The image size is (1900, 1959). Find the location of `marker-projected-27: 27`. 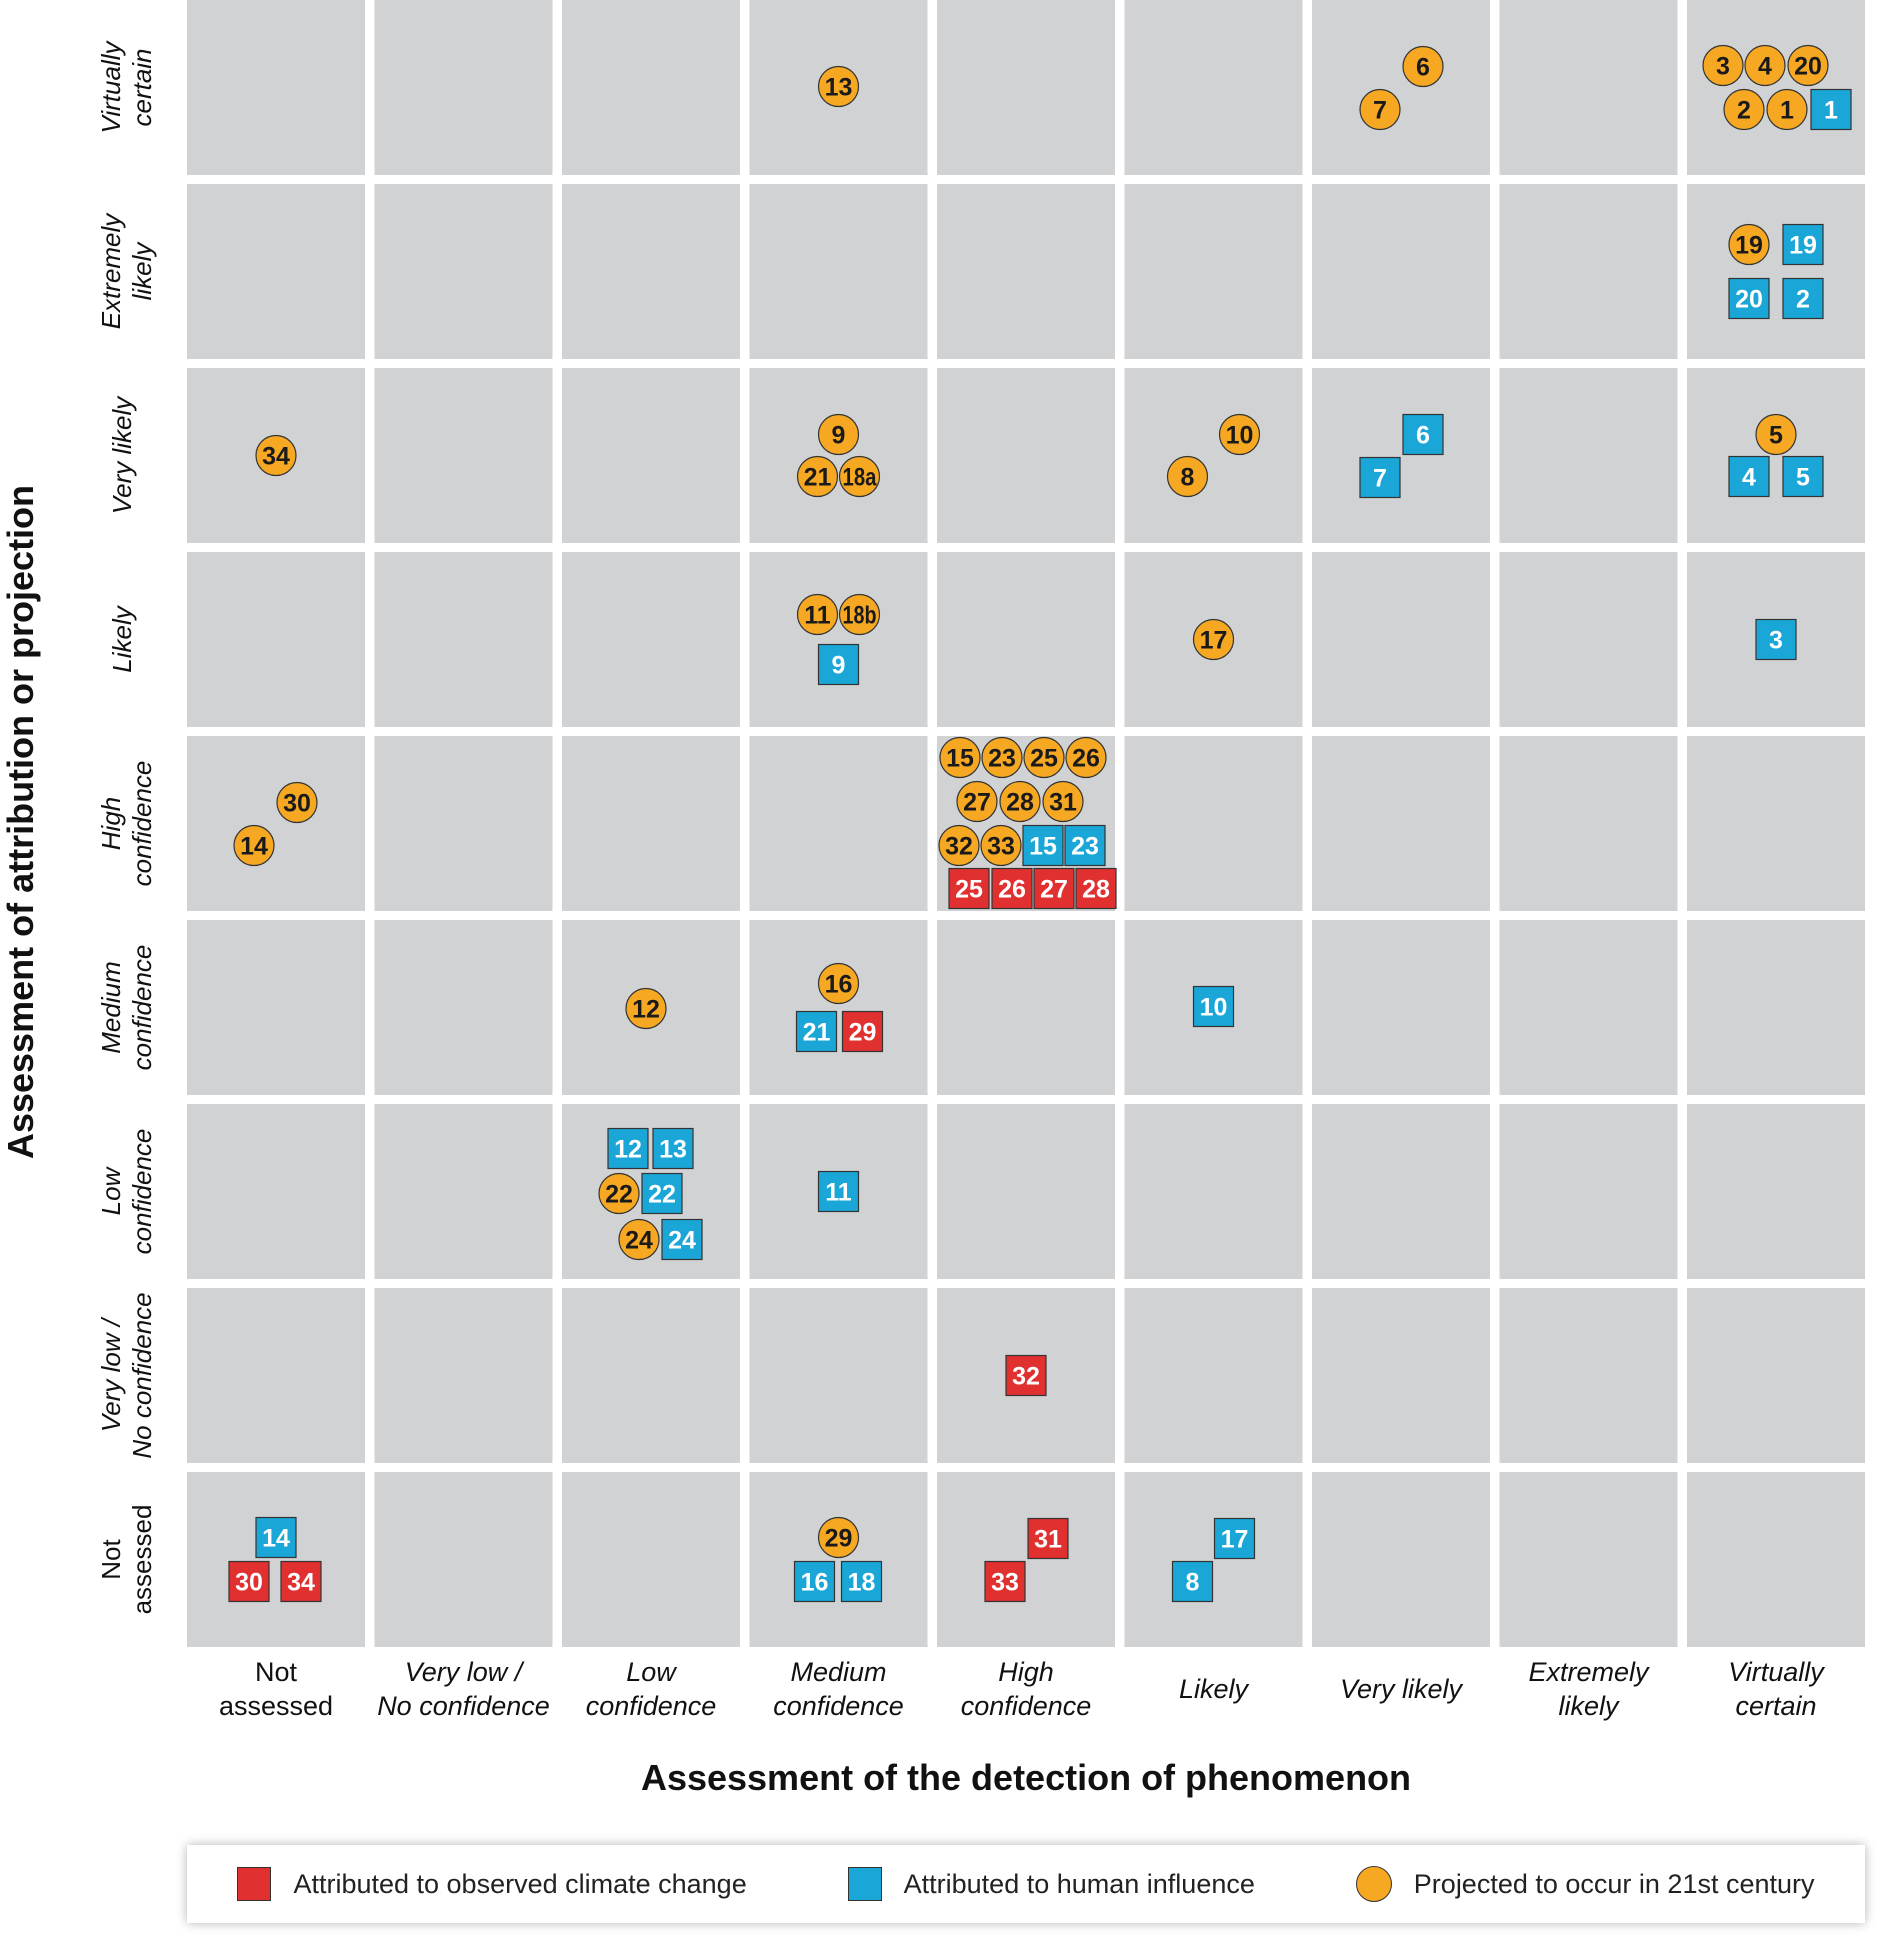

marker-projected-27: 27 is located at coordinates (977, 801).